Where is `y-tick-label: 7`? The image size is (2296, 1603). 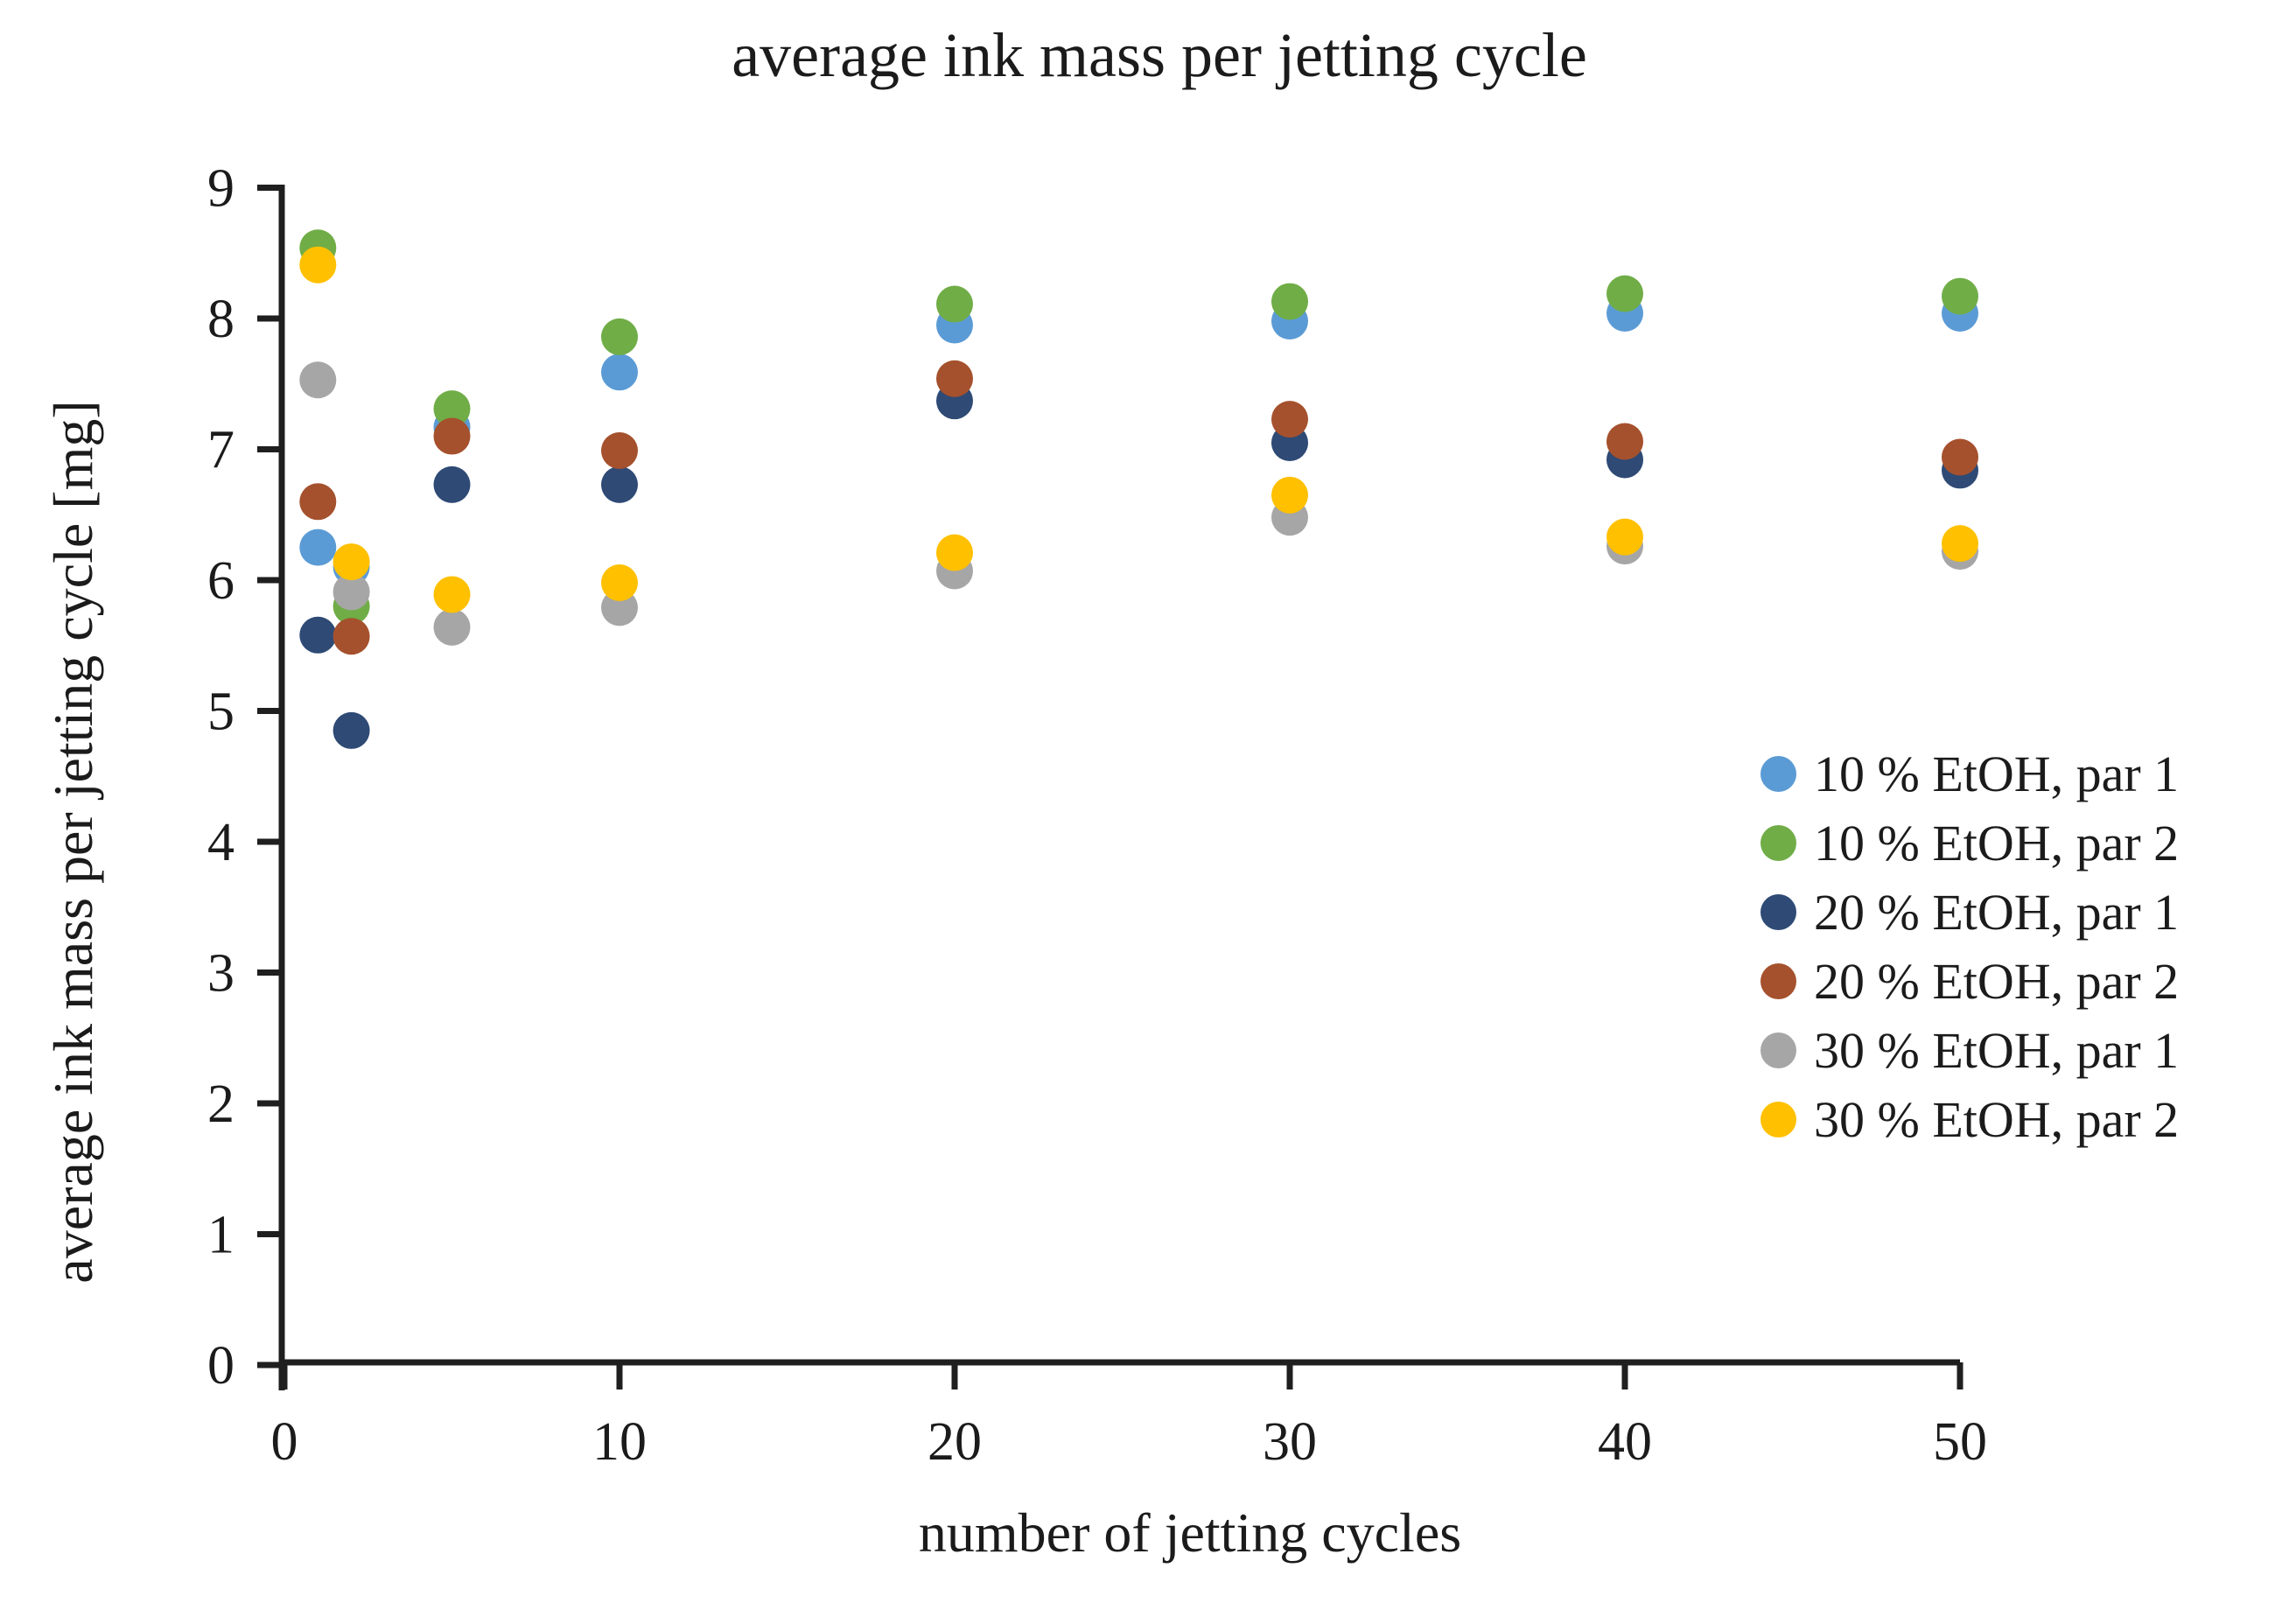
y-tick-label: 7 is located at coordinates (220, 450).